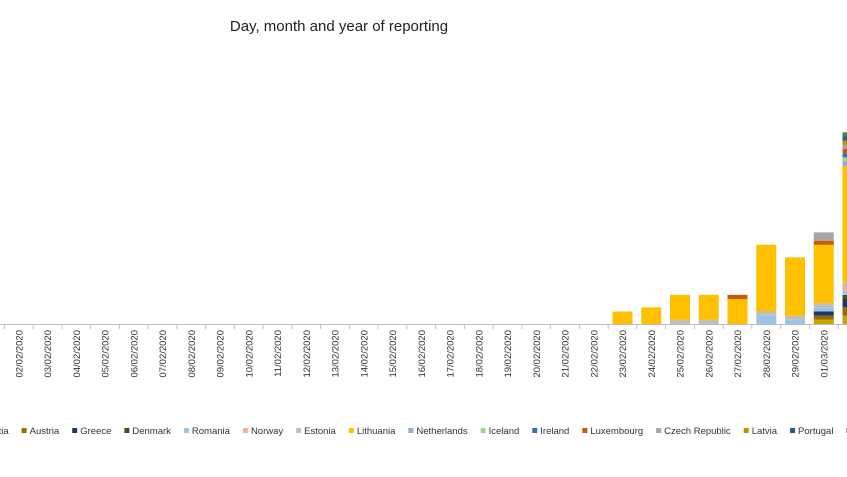 Image resolution: width=847 pixels, height=477 pixels. What do you see at coordinates (336, 354) in the screenshot?
I see `x-tick-label: 13/02/2020` at bounding box center [336, 354].